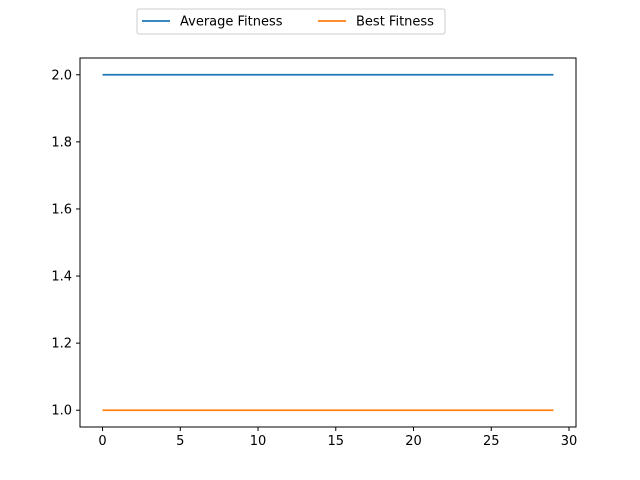 Image resolution: width=640 pixels, height=480 pixels. What do you see at coordinates (61, 142) in the screenshot?
I see `y-tick-label: 1.8` at bounding box center [61, 142].